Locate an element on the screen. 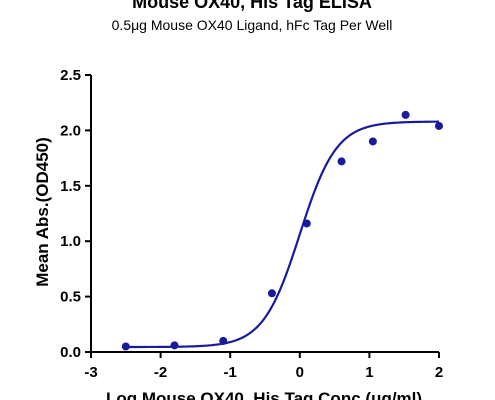 The image size is (495, 400). y-tick-label: 0.5 is located at coordinates (70, 297).